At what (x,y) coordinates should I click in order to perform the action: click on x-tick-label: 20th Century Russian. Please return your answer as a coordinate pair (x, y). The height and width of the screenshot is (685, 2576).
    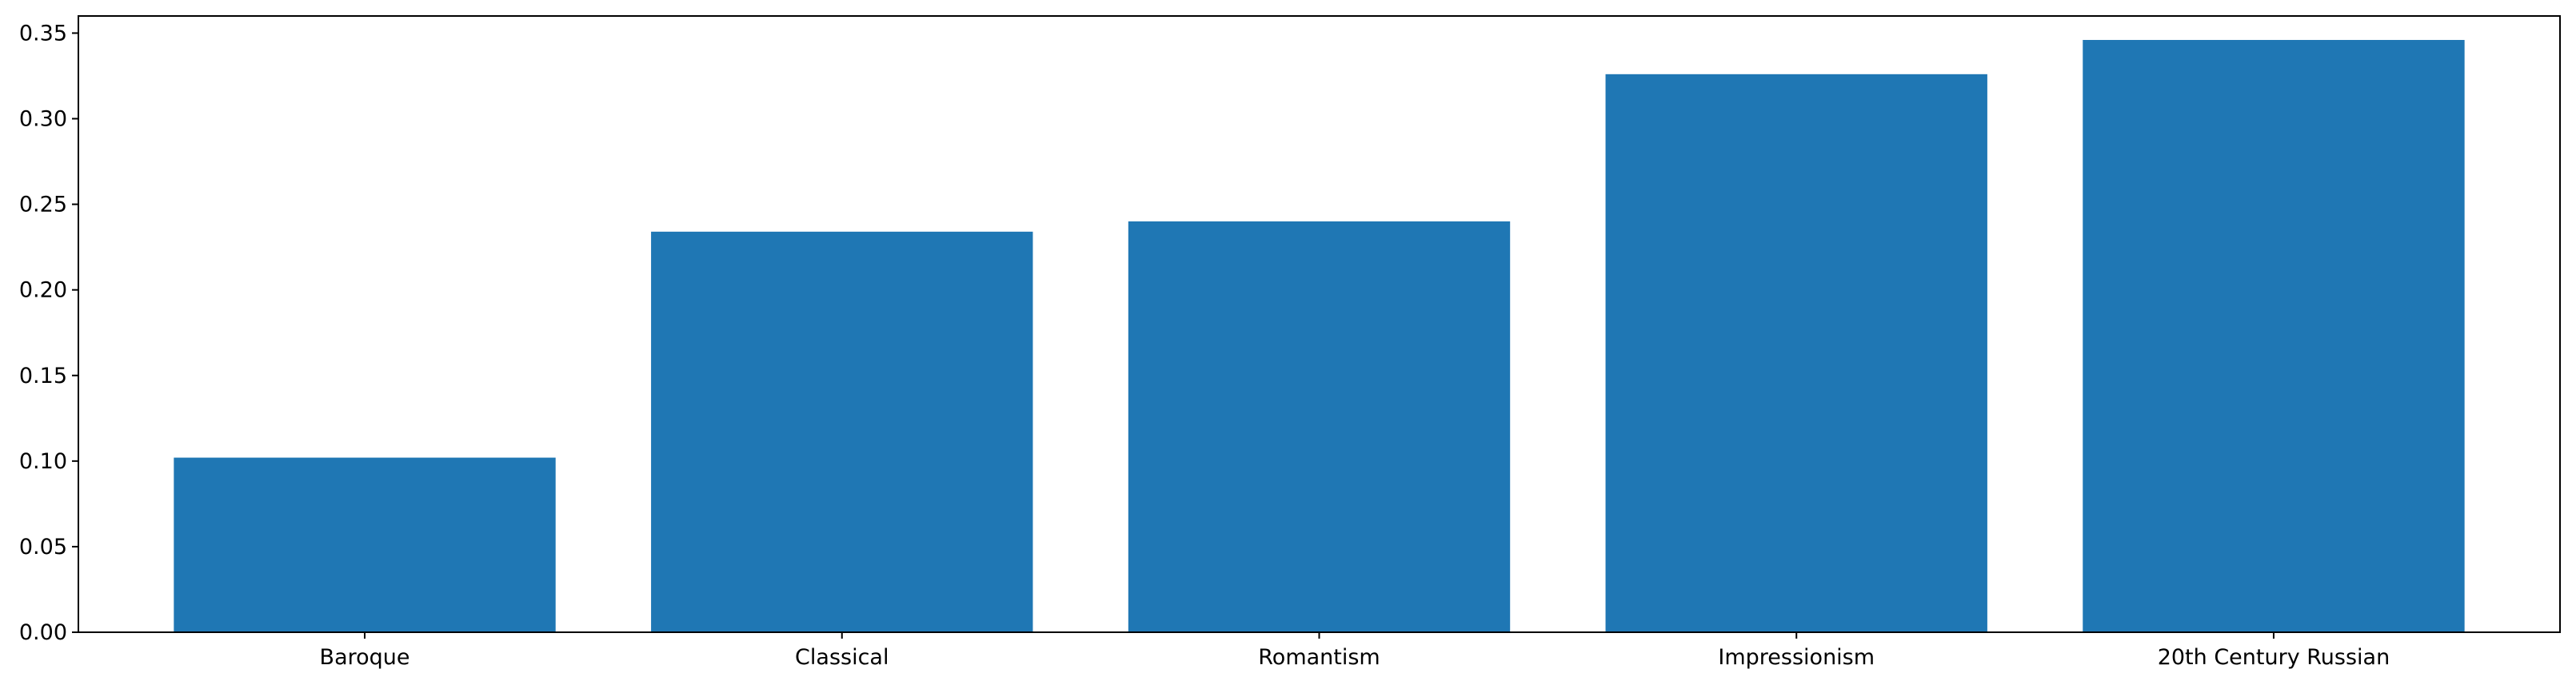
    Looking at the image, I should click on (2274, 657).